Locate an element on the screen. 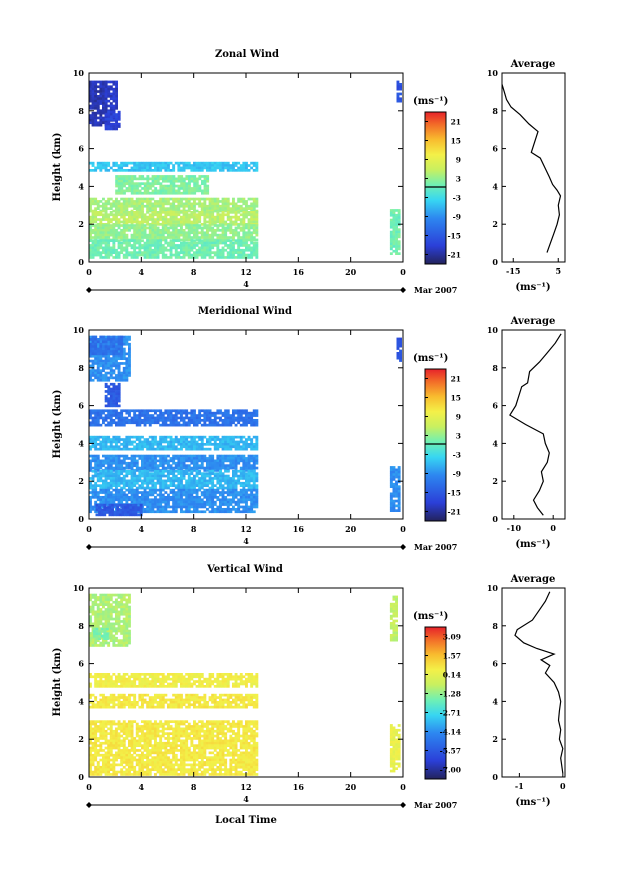 The height and width of the screenshot is (873, 617). panel-title: Meridional Wind is located at coordinates (245, 311).